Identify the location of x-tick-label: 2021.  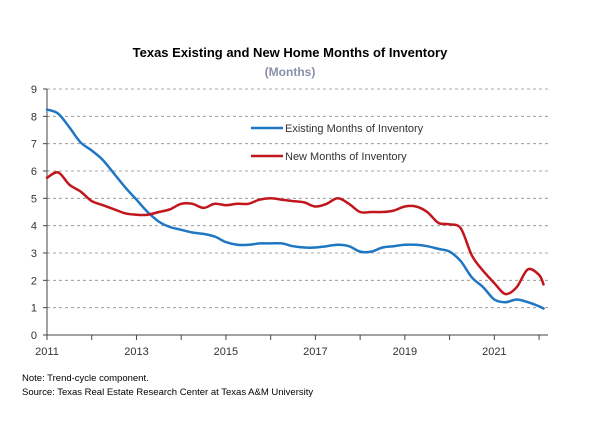
(494, 352).